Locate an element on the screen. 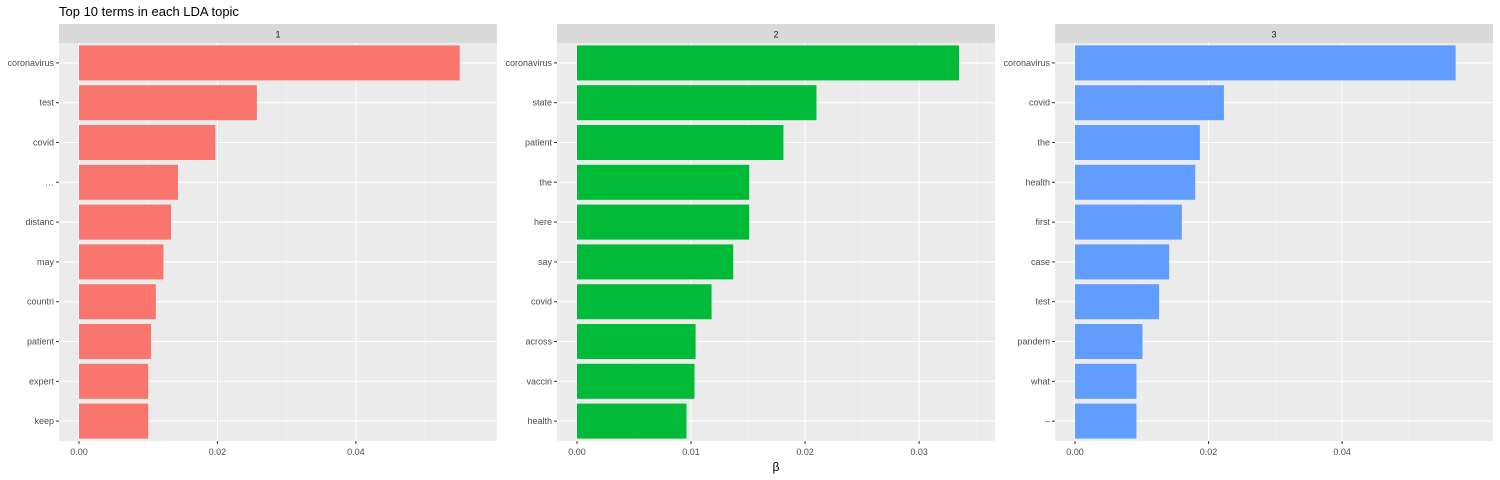 The height and width of the screenshot is (480, 1500). facet-strip-label: 2 is located at coordinates (775, 35).